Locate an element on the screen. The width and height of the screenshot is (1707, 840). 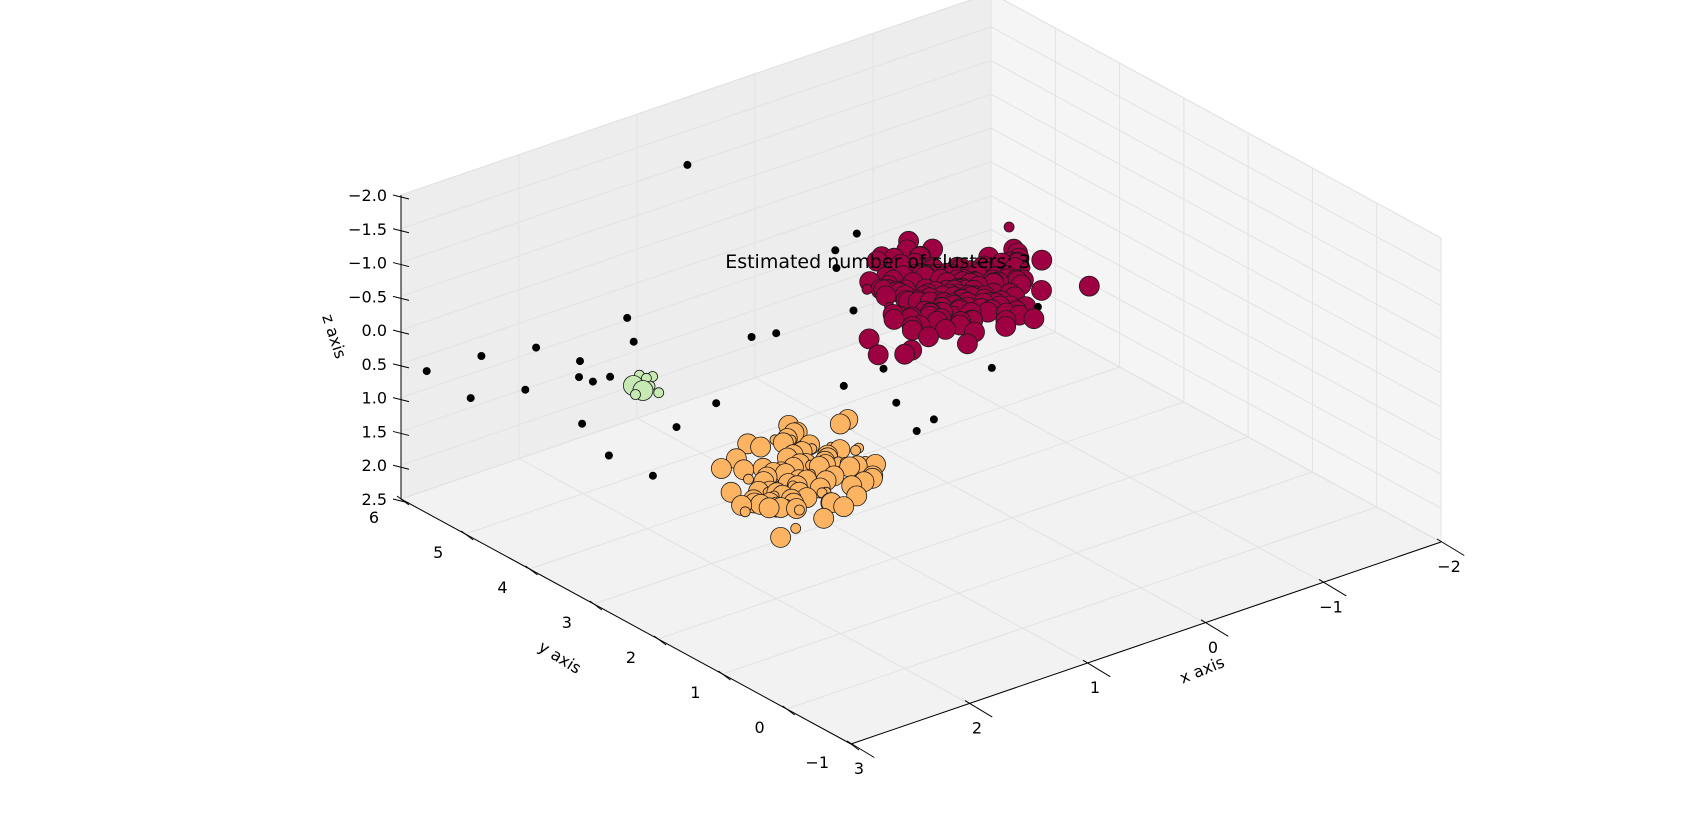
y-tick-label: 4 is located at coordinates (502, 587).